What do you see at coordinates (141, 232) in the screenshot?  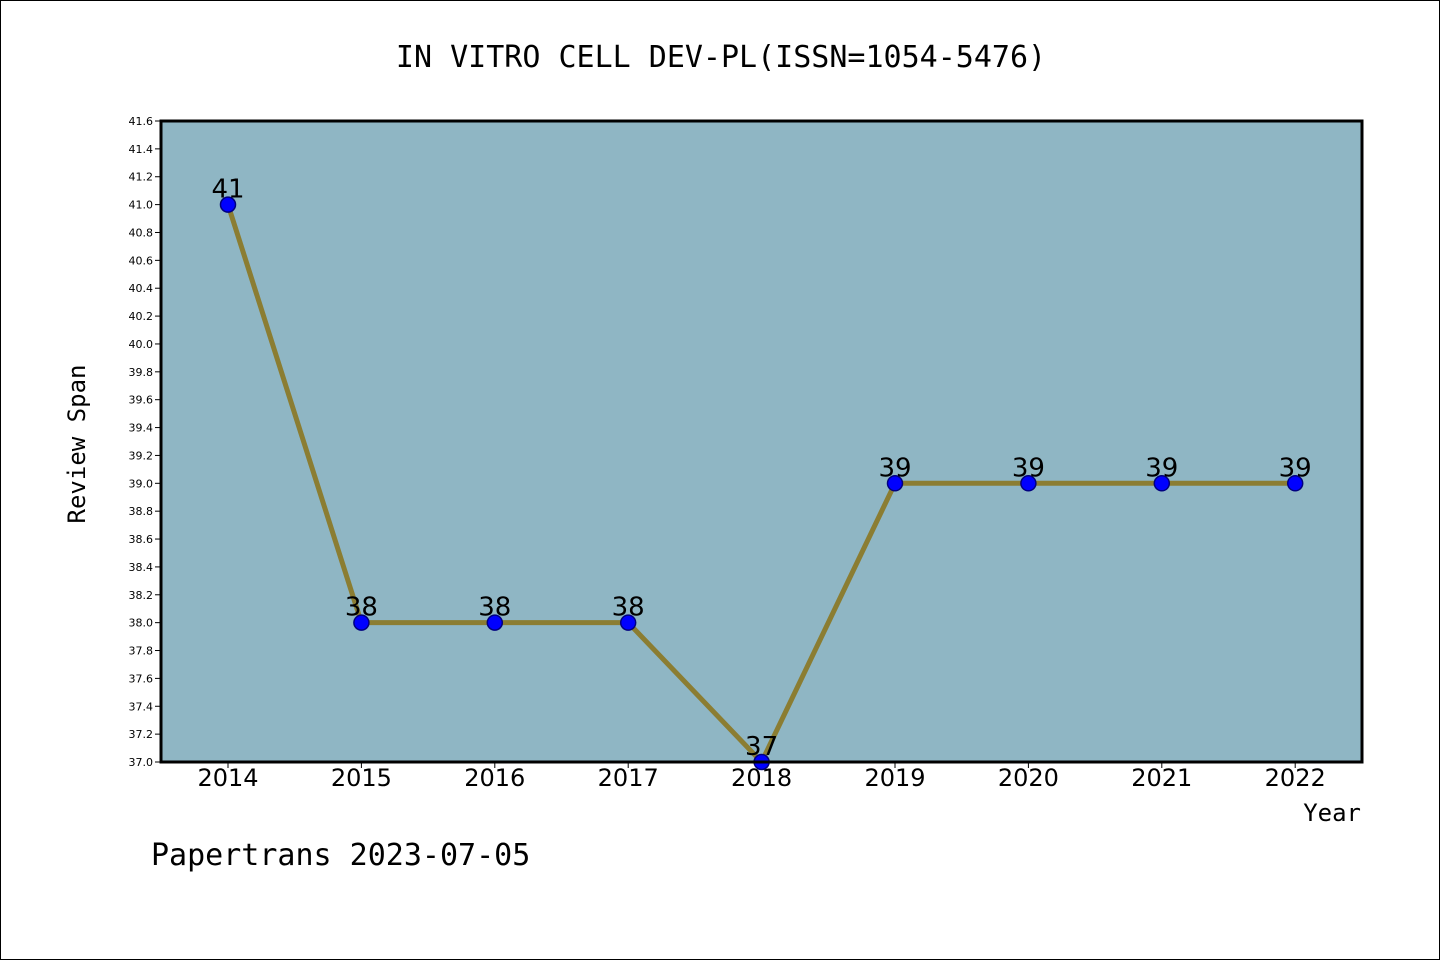 I see `y-tick-label: 40.8` at bounding box center [141, 232].